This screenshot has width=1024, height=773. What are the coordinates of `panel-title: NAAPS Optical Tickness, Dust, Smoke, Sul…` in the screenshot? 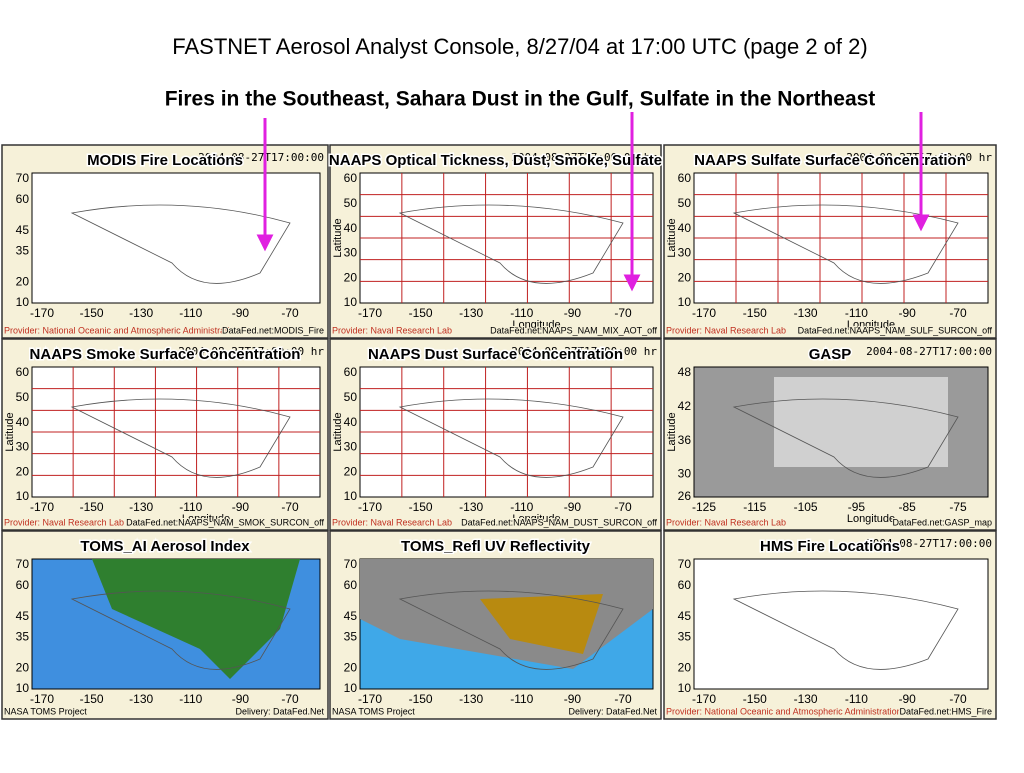 It's located at (495, 160).